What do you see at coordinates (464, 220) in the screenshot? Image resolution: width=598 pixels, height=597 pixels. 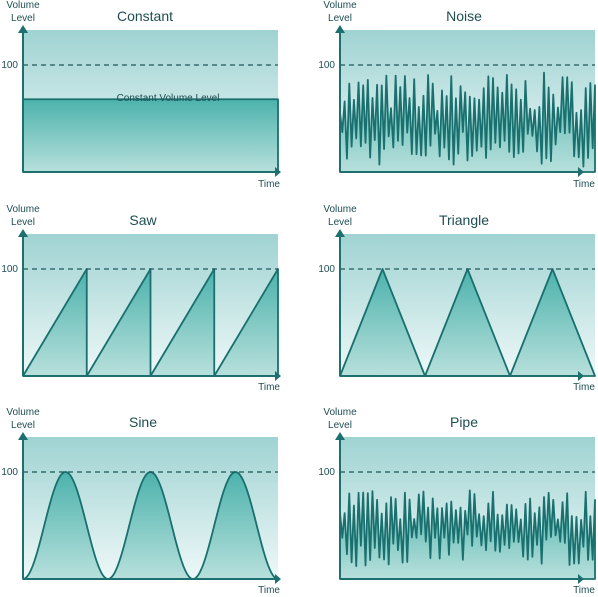 I see `panel-title: Triangle` at bounding box center [464, 220].